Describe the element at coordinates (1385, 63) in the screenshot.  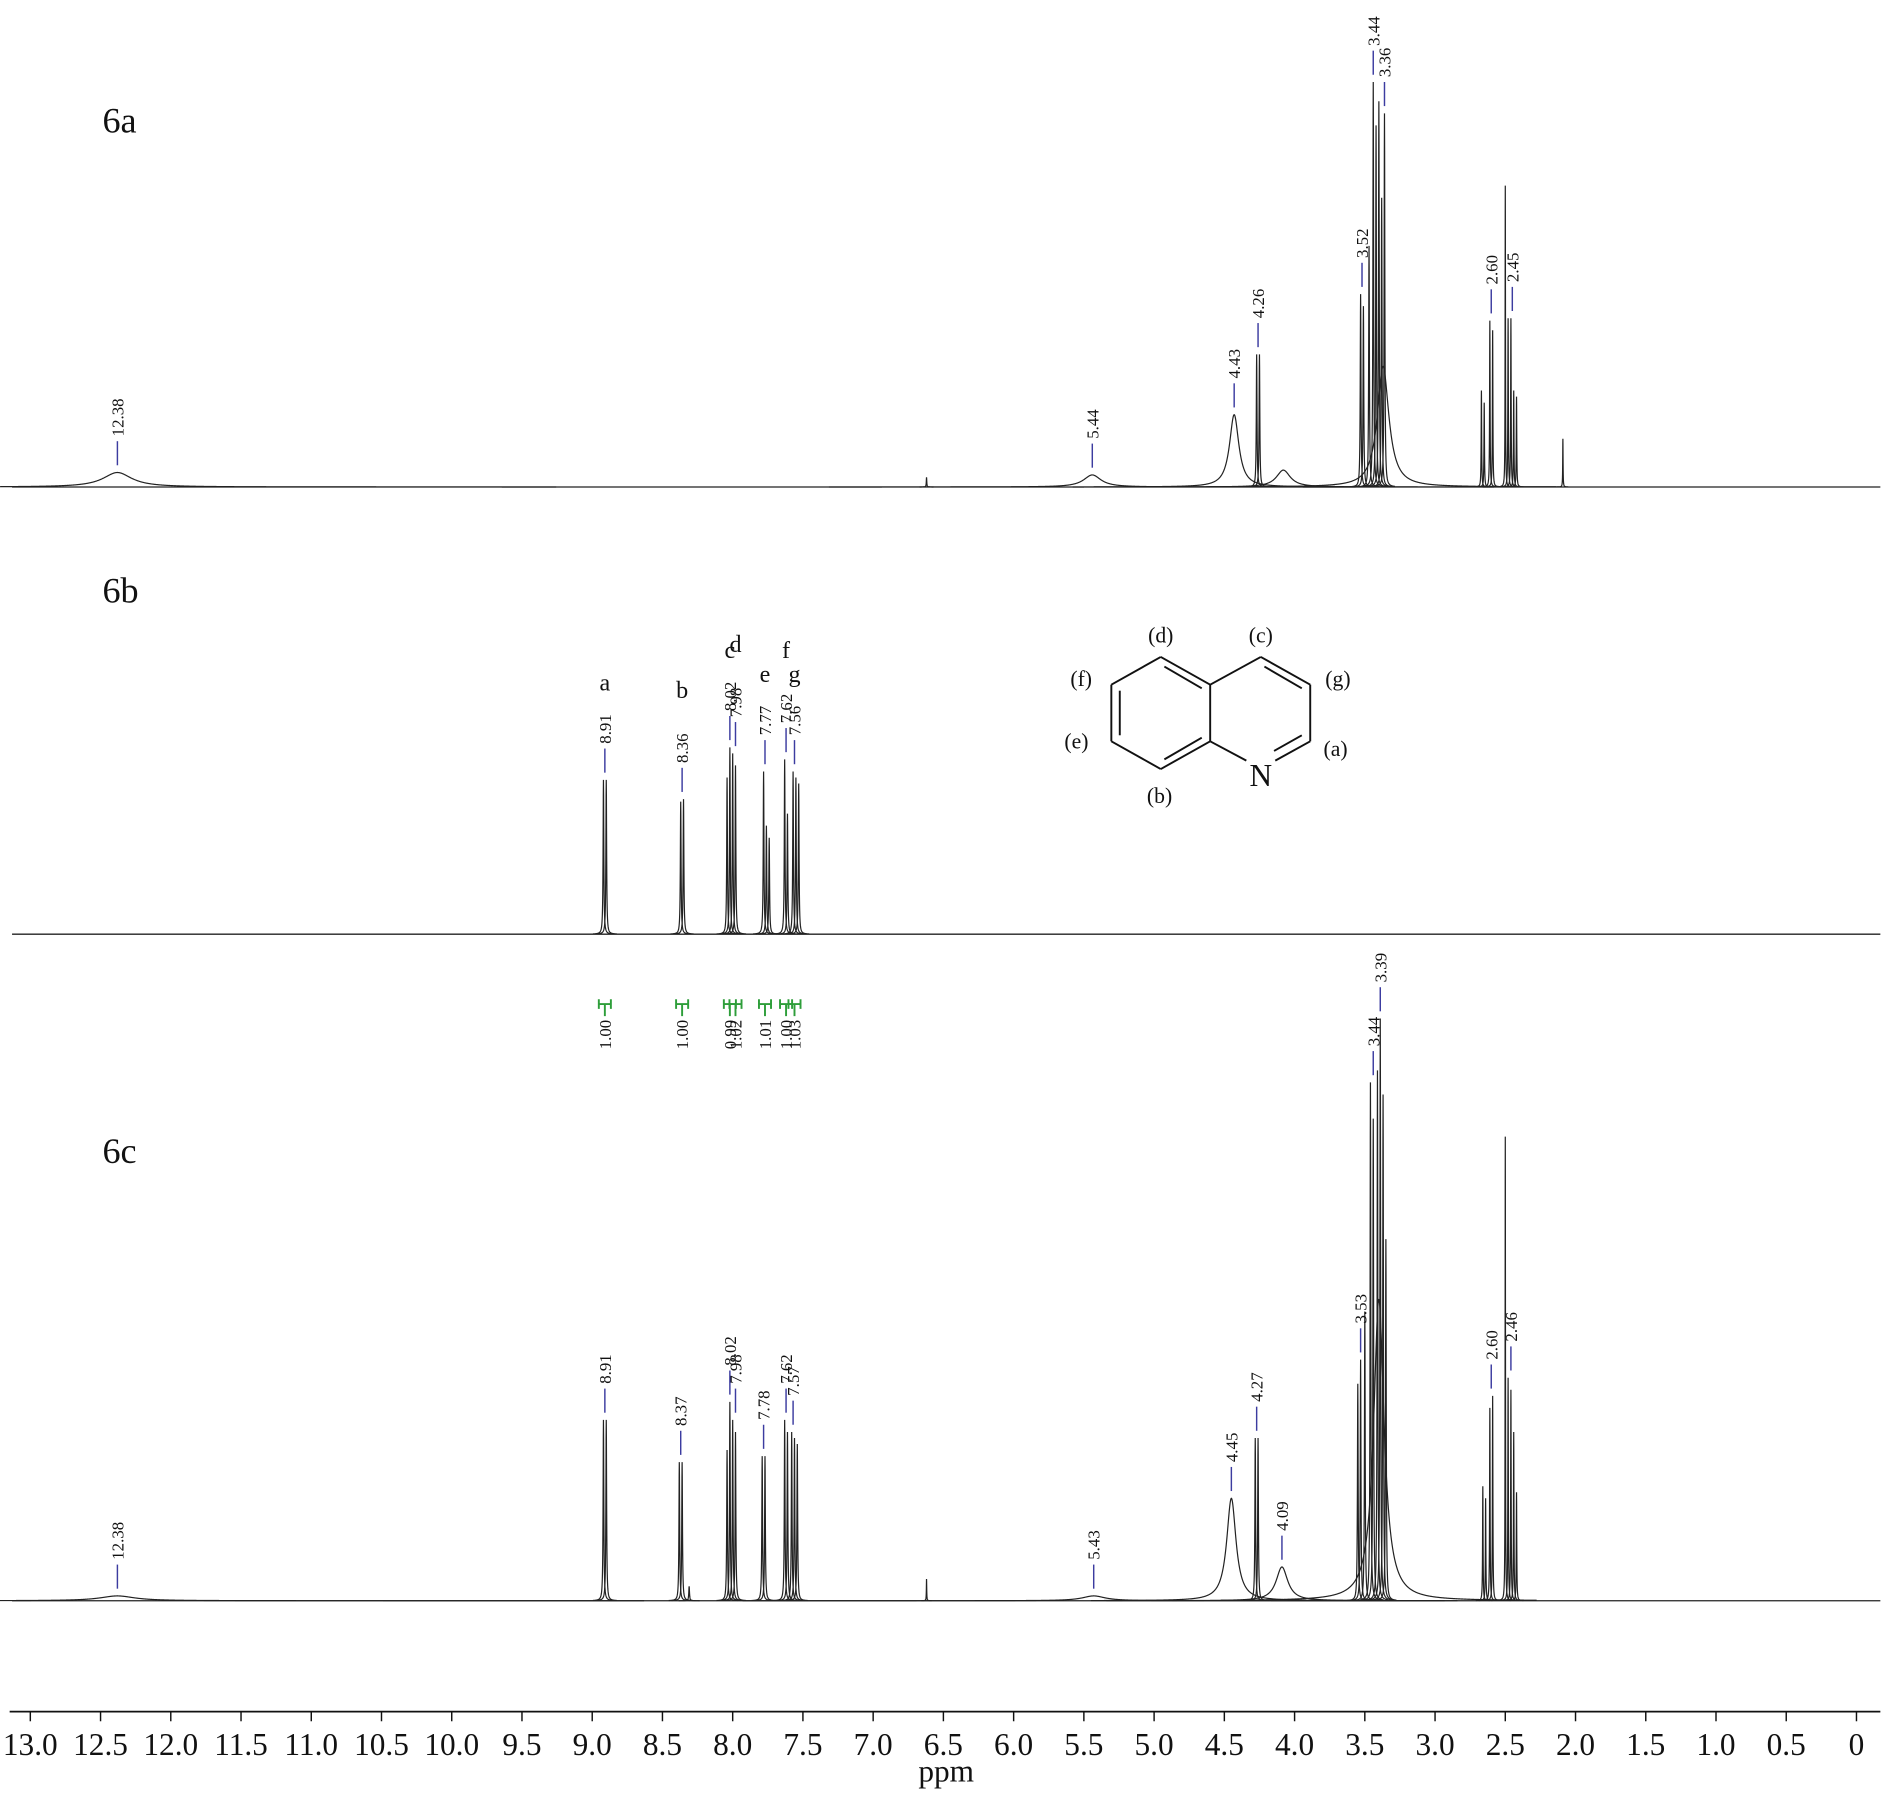
I see `peak-label: 3.36` at that location.